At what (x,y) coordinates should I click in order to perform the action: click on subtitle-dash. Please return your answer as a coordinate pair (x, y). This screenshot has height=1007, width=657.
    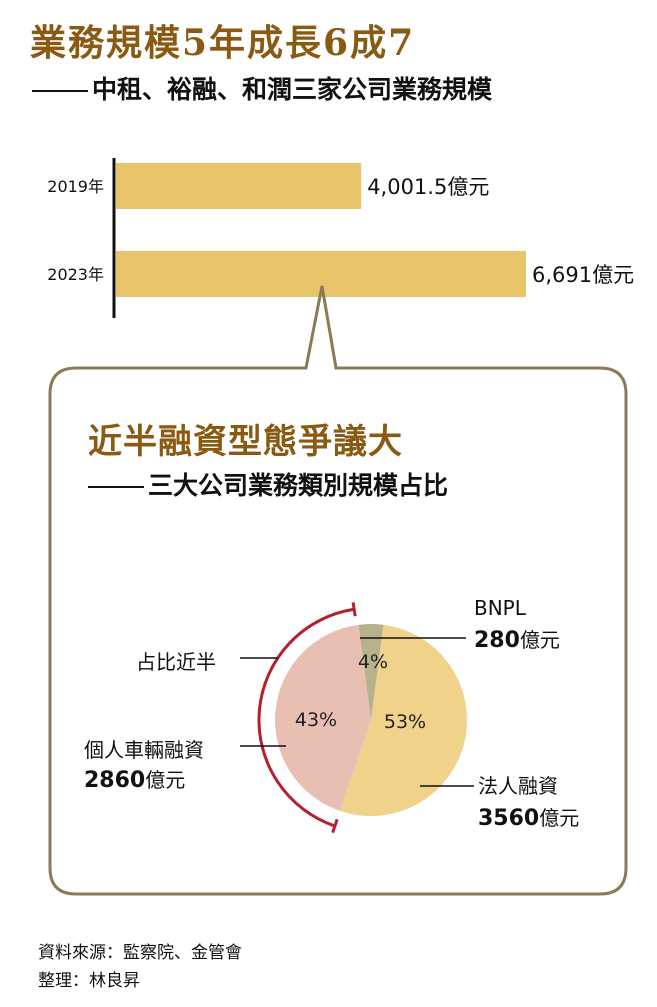
    Looking at the image, I should click on (60, 91).